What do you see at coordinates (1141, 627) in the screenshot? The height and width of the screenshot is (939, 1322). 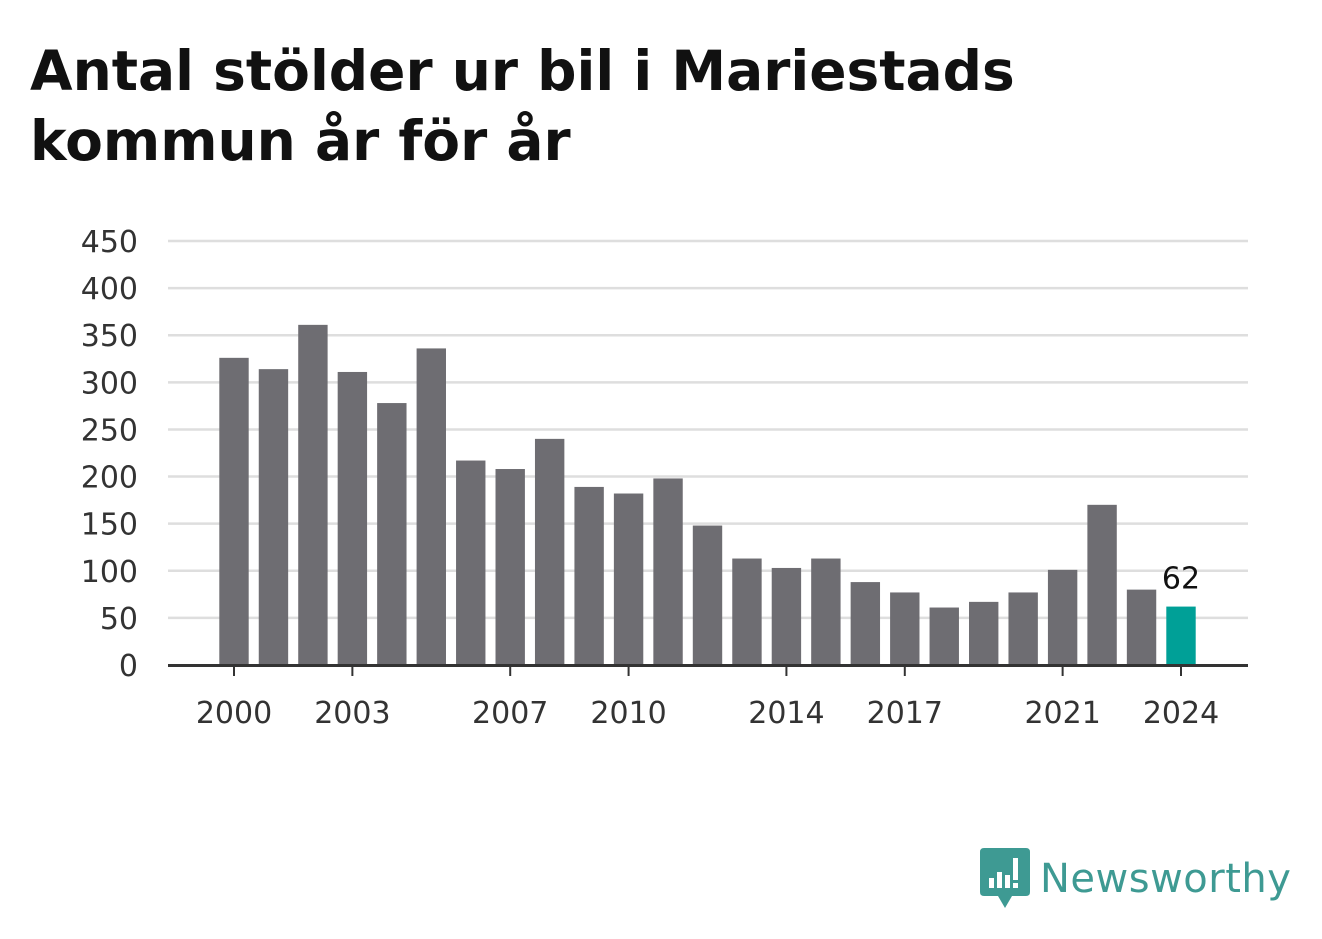 I see `bar-2023` at bounding box center [1141, 627].